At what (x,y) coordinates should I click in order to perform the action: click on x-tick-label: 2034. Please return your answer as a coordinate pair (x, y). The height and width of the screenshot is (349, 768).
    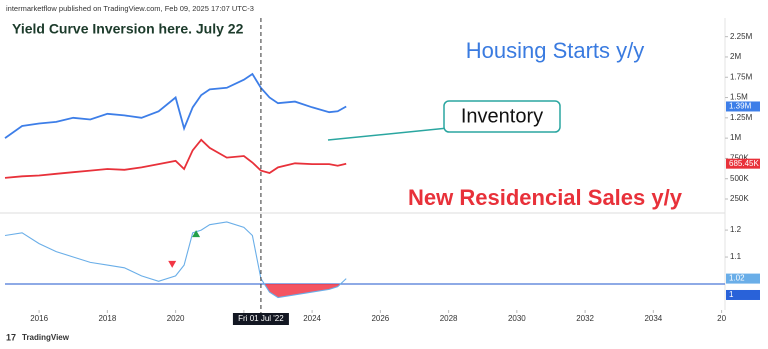
    Looking at the image, I should click on (653, 318).